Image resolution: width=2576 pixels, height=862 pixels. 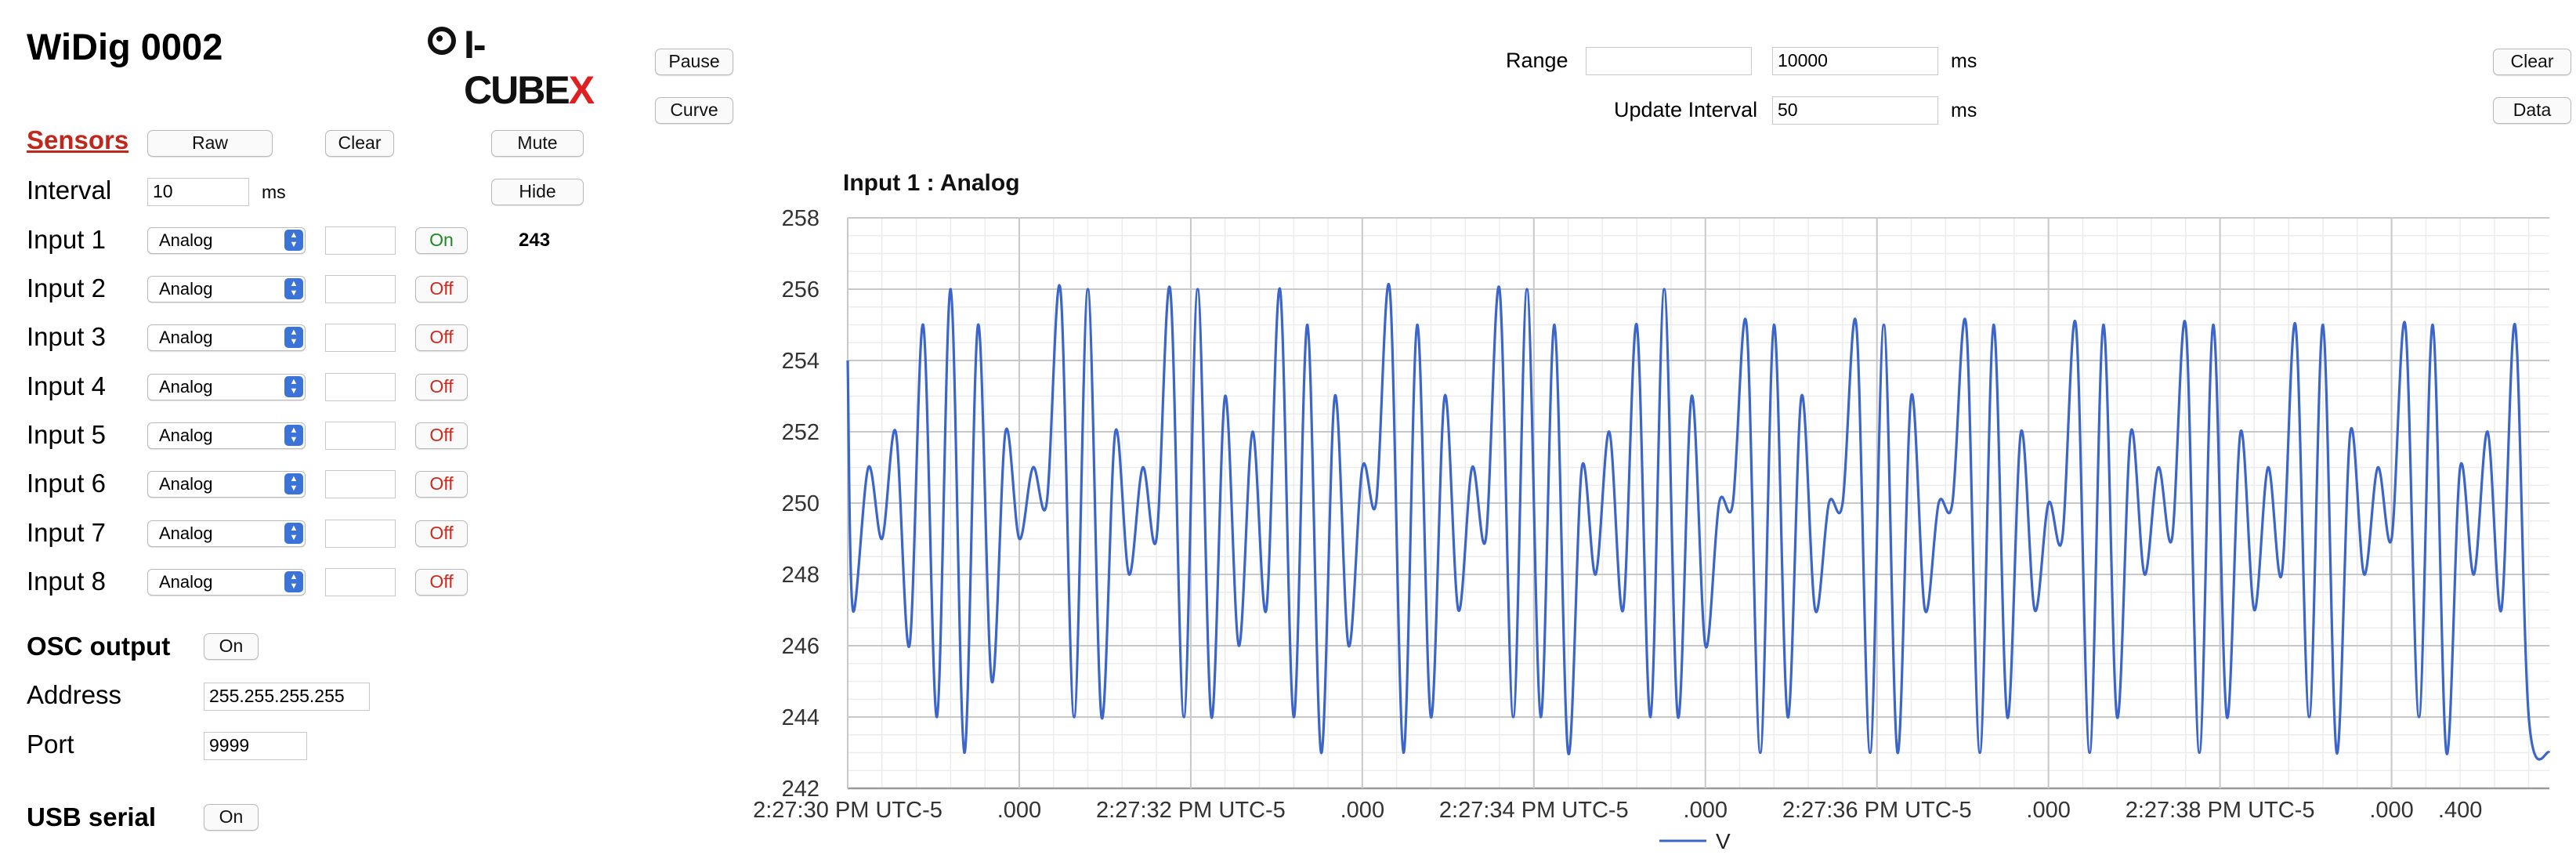 What do you see at coordinates (441, 289) in the screenshot?
I see `input-toggle-2: Off` at bounding box center [441, 289].